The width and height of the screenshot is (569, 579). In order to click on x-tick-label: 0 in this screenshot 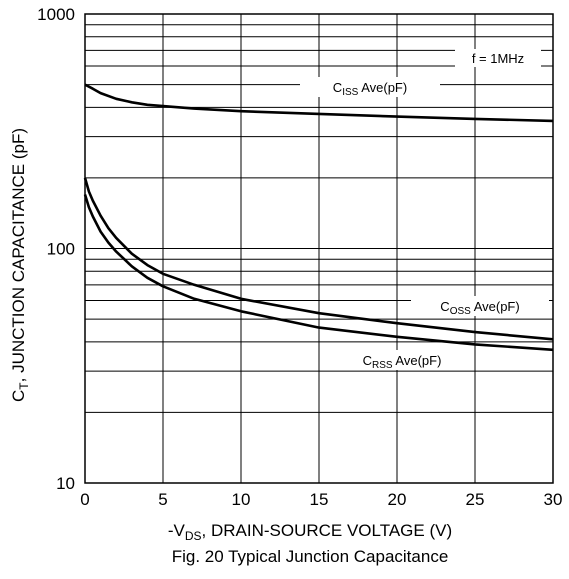, I will do `click(84, 499)`.